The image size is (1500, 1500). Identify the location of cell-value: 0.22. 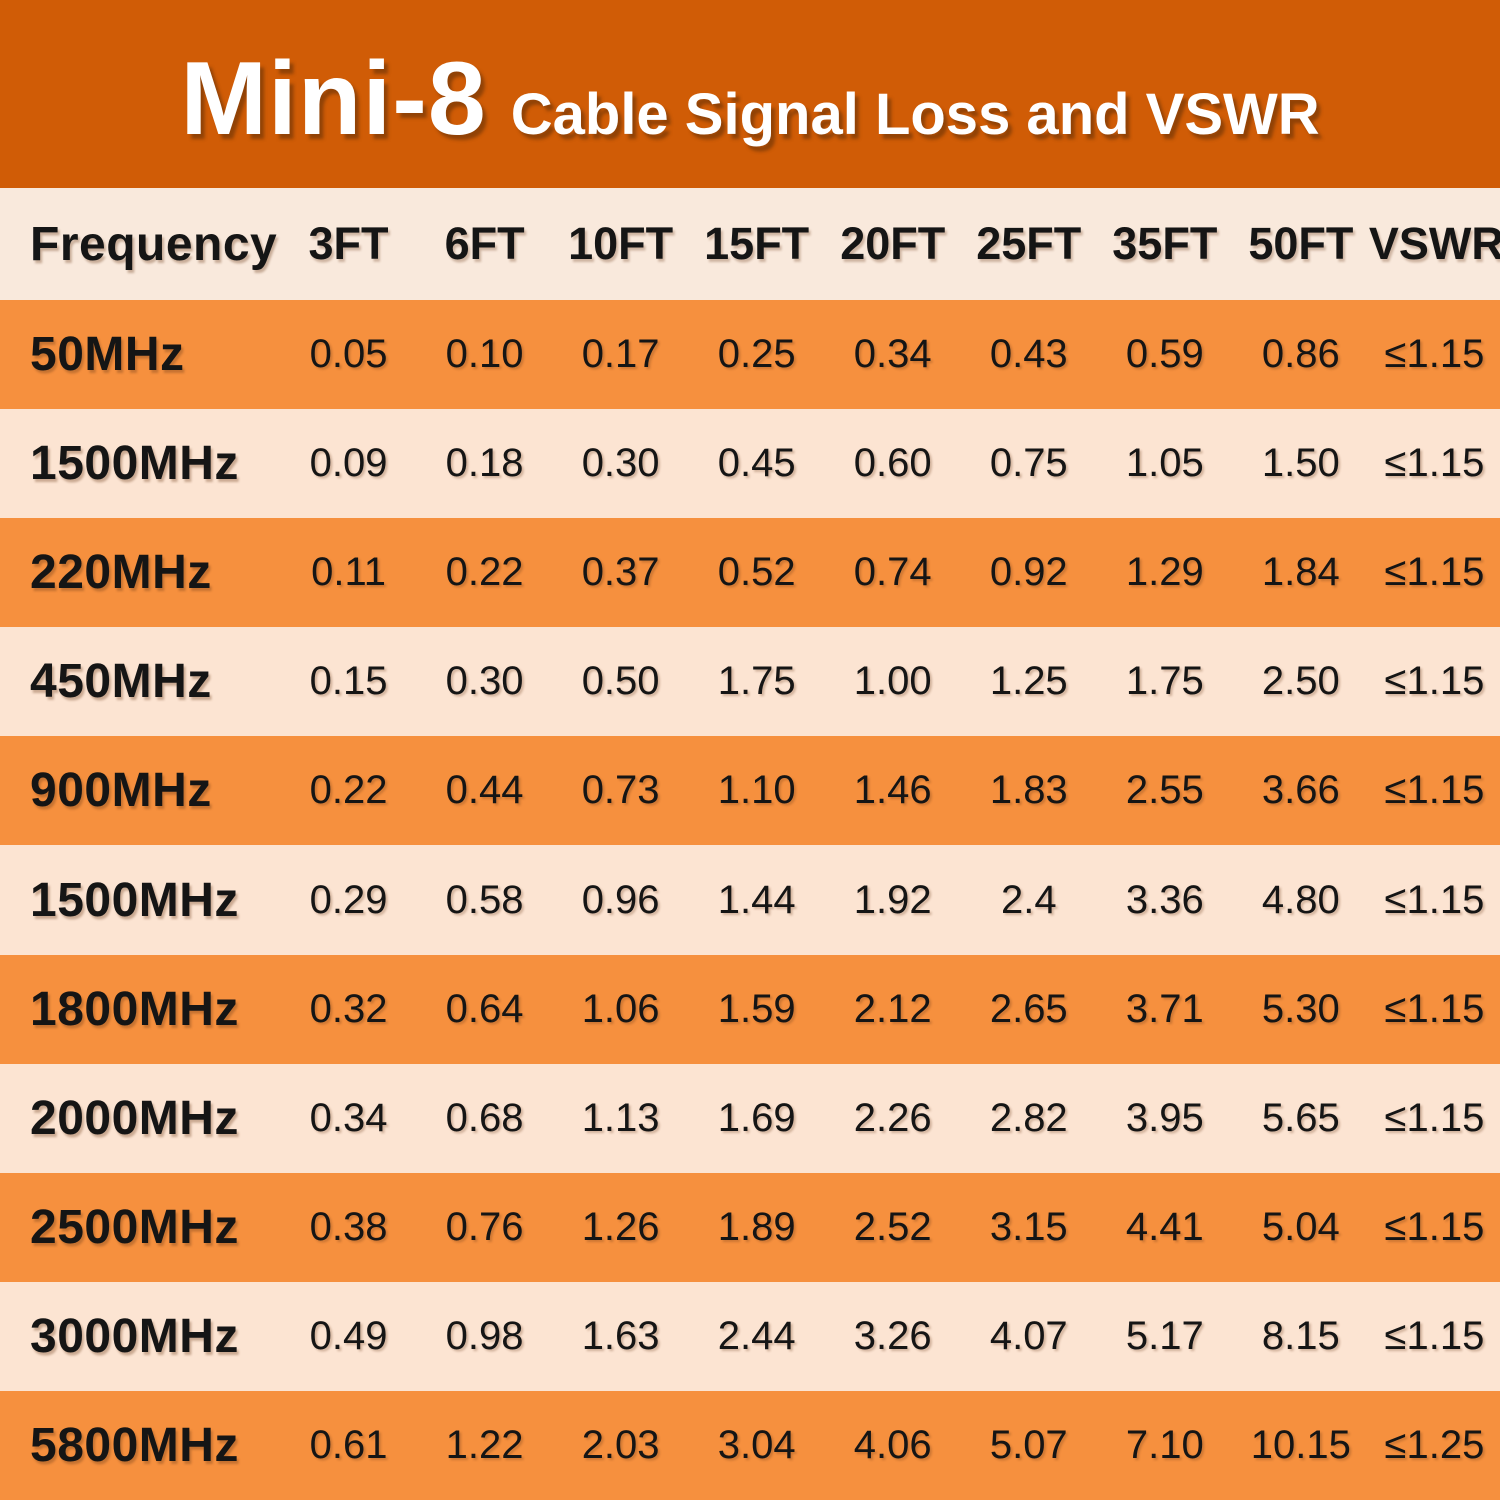
(484, 572).